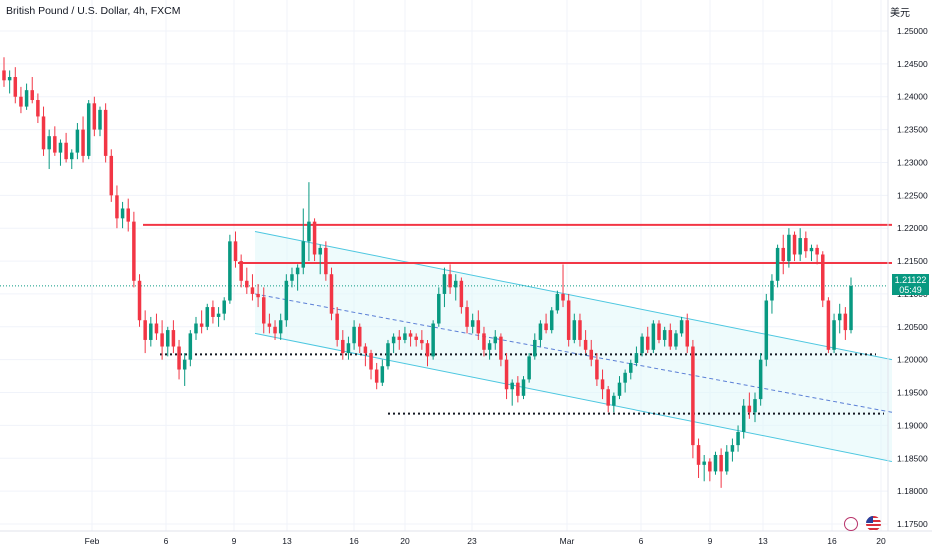  I want to click on y-tick-label: 1.18500, so click(912, 458).